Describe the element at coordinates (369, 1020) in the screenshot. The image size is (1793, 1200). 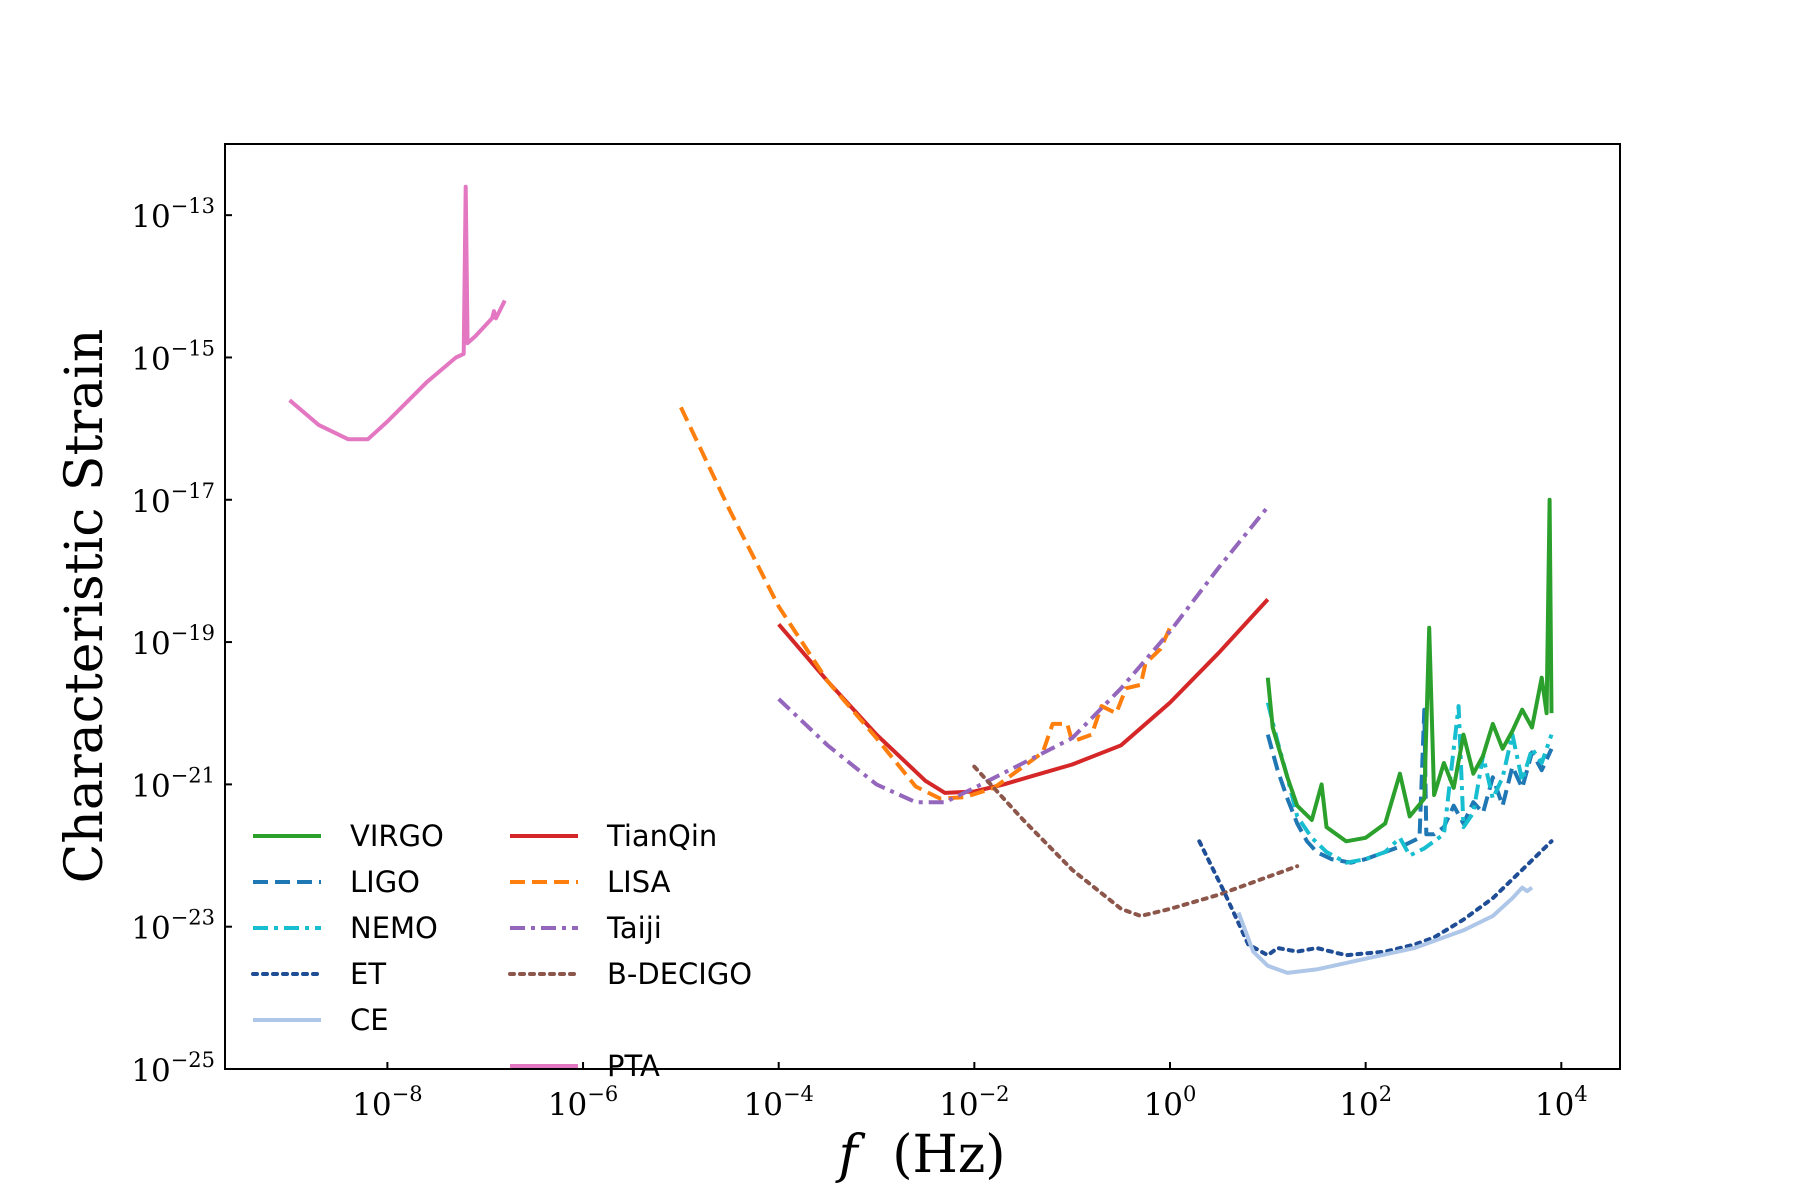
I see `legend-label: CE` at that location.